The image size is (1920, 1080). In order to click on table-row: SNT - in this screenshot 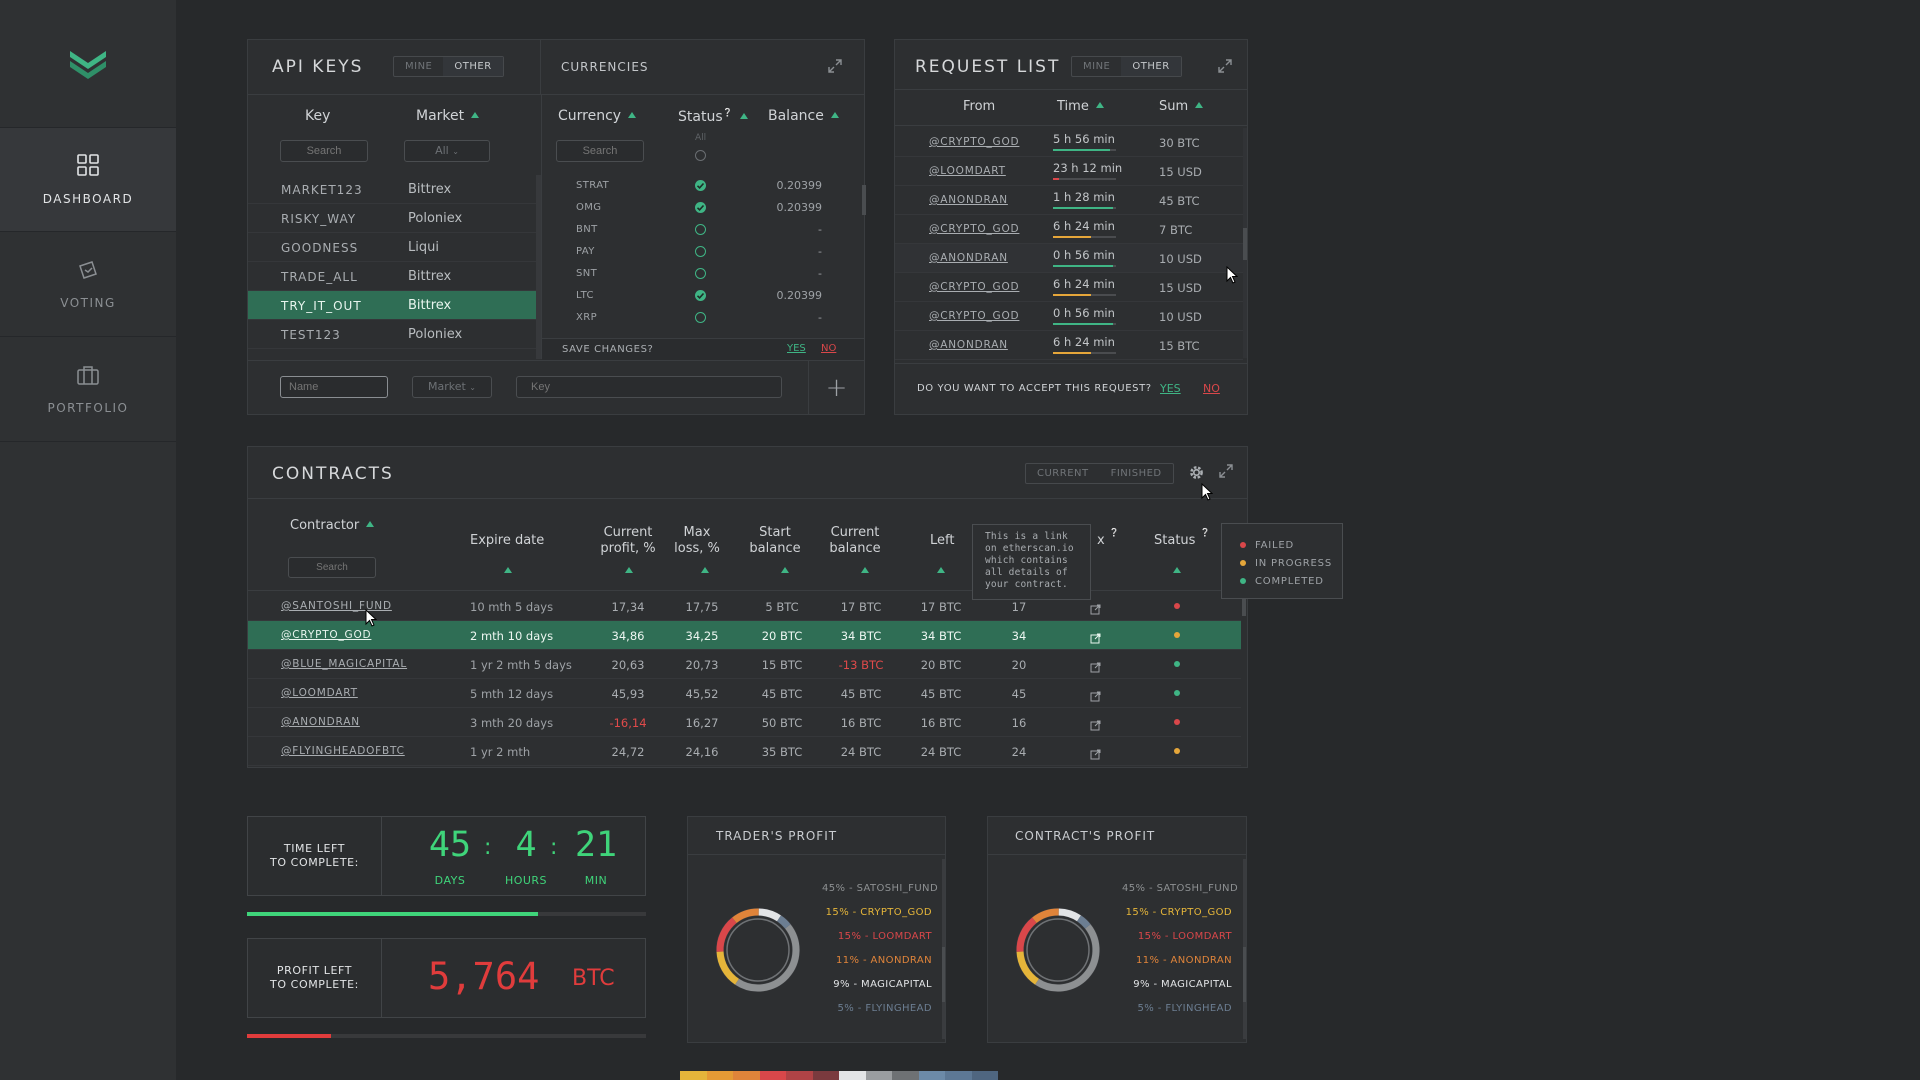, I will do `click(703, 274)`.